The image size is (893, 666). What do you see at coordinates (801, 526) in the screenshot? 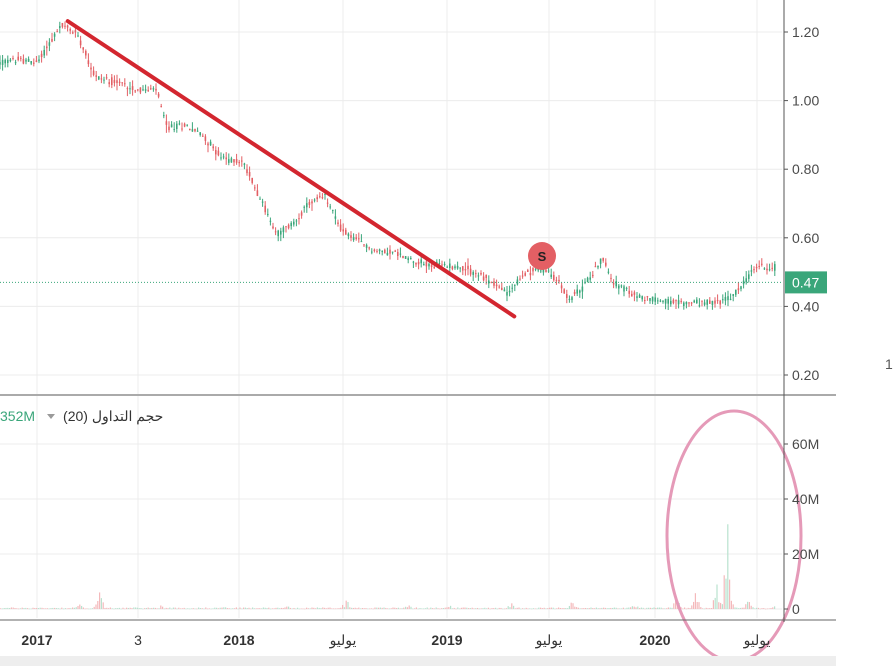
I see `volume-axis: 60M 40M 20M 0` at bounding box center [801, 526].